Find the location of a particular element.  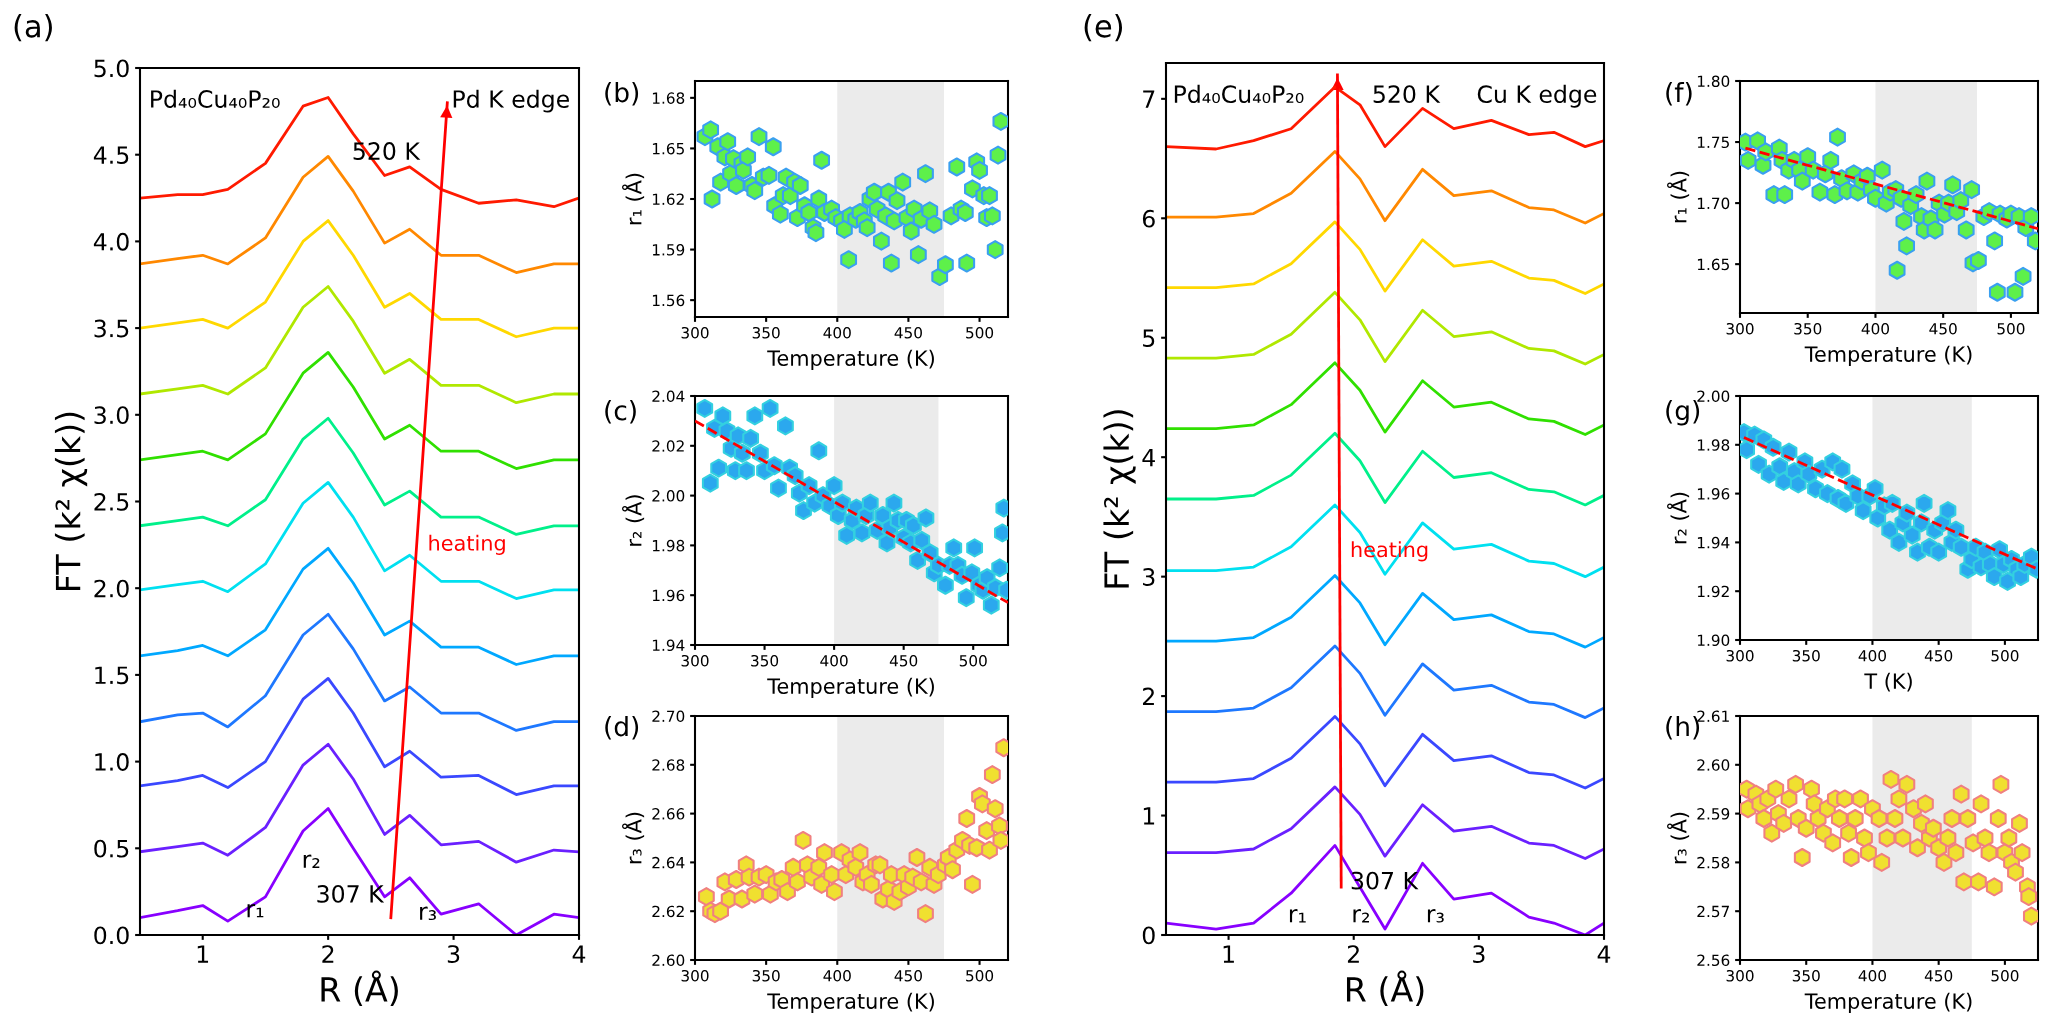

y-tick-label: 2.57 is located at coordinates (1713, 911).